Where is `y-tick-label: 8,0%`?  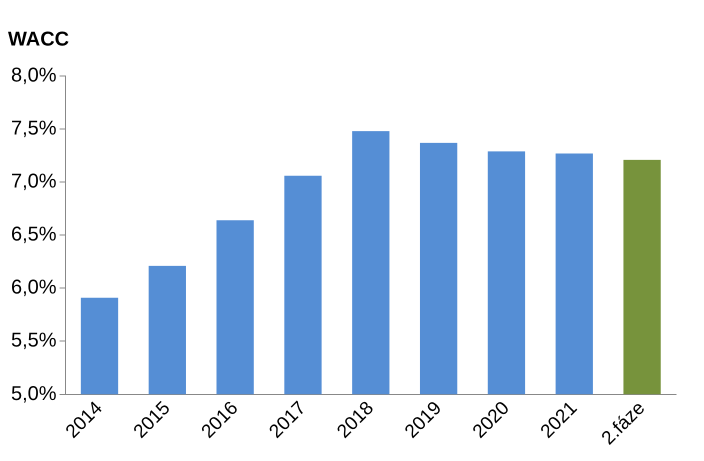 y-tick-label: 8,0% is located at coordinates (33, 75).